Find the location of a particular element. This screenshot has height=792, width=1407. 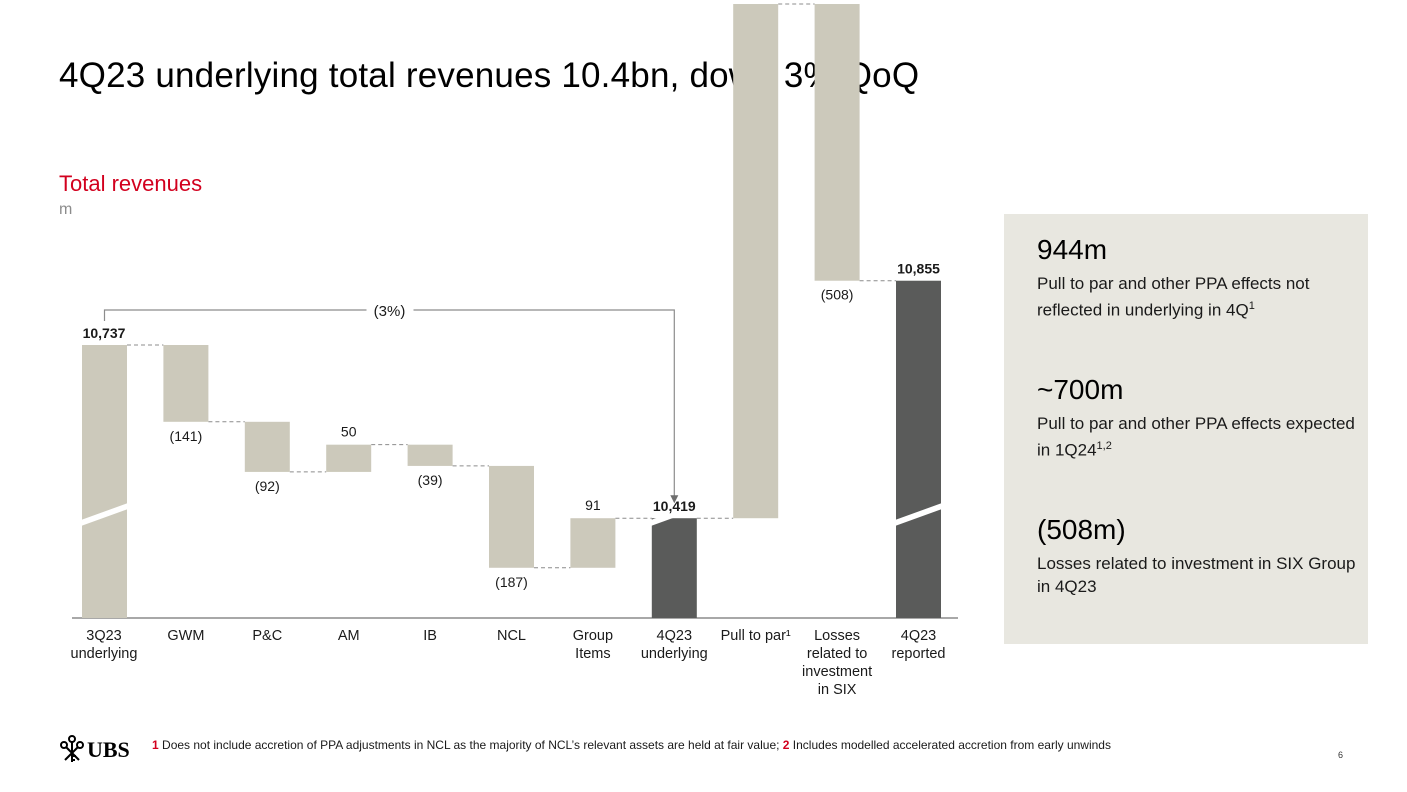

data-label: (39) is located at coordinates (430, 480).